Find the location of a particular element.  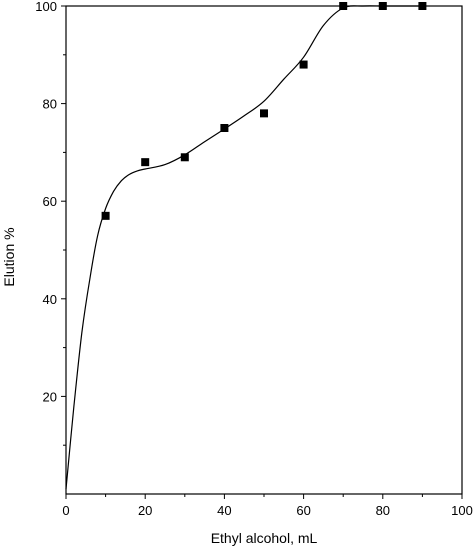

y-tick-label: 80 is located at coordinates (50, 104).